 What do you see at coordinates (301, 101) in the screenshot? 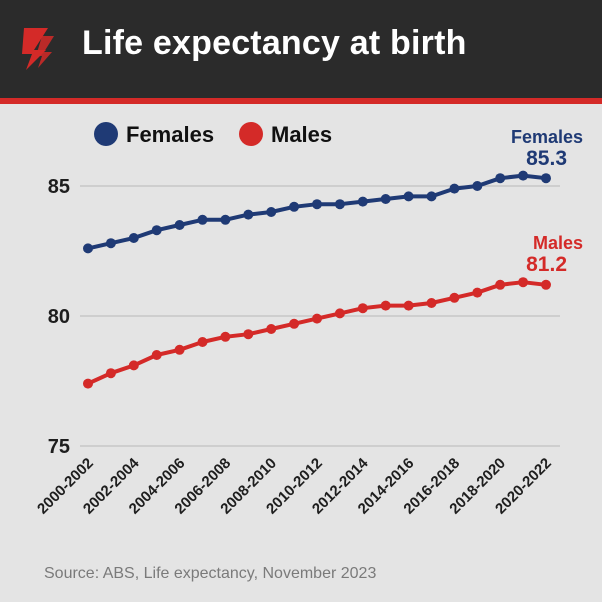
I see `header-accent-rule` at bounding box center [301, 101].